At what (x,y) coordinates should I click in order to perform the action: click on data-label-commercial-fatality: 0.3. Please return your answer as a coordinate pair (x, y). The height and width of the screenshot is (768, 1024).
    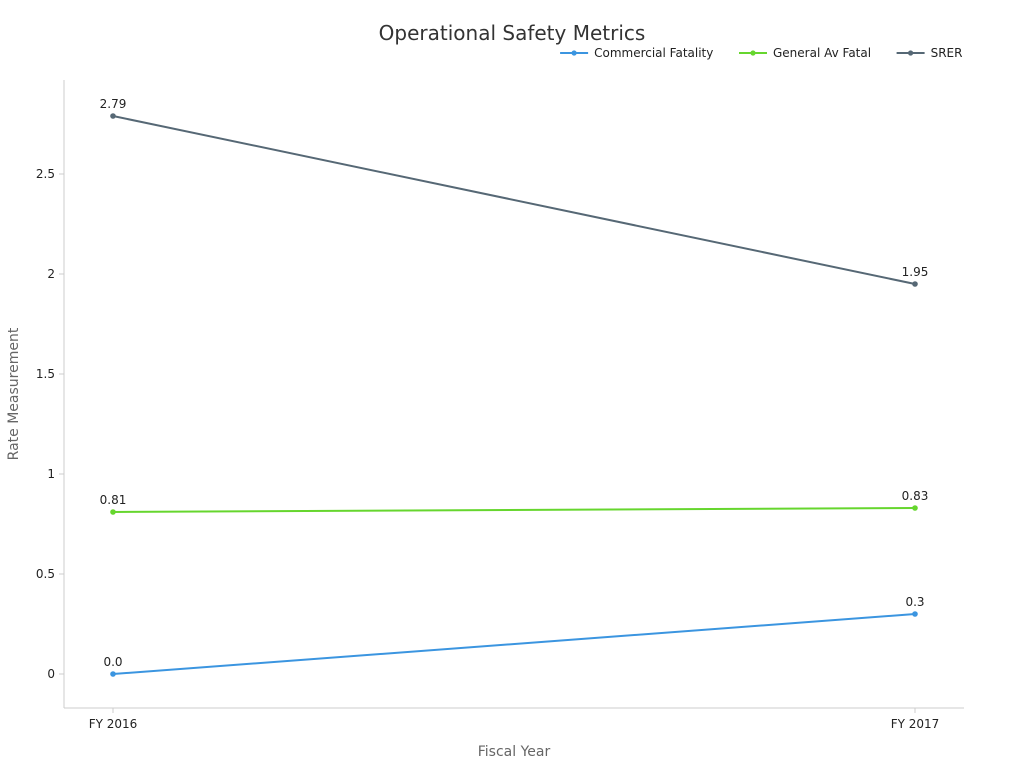
    Looking at the image, I should click on (914, 602).